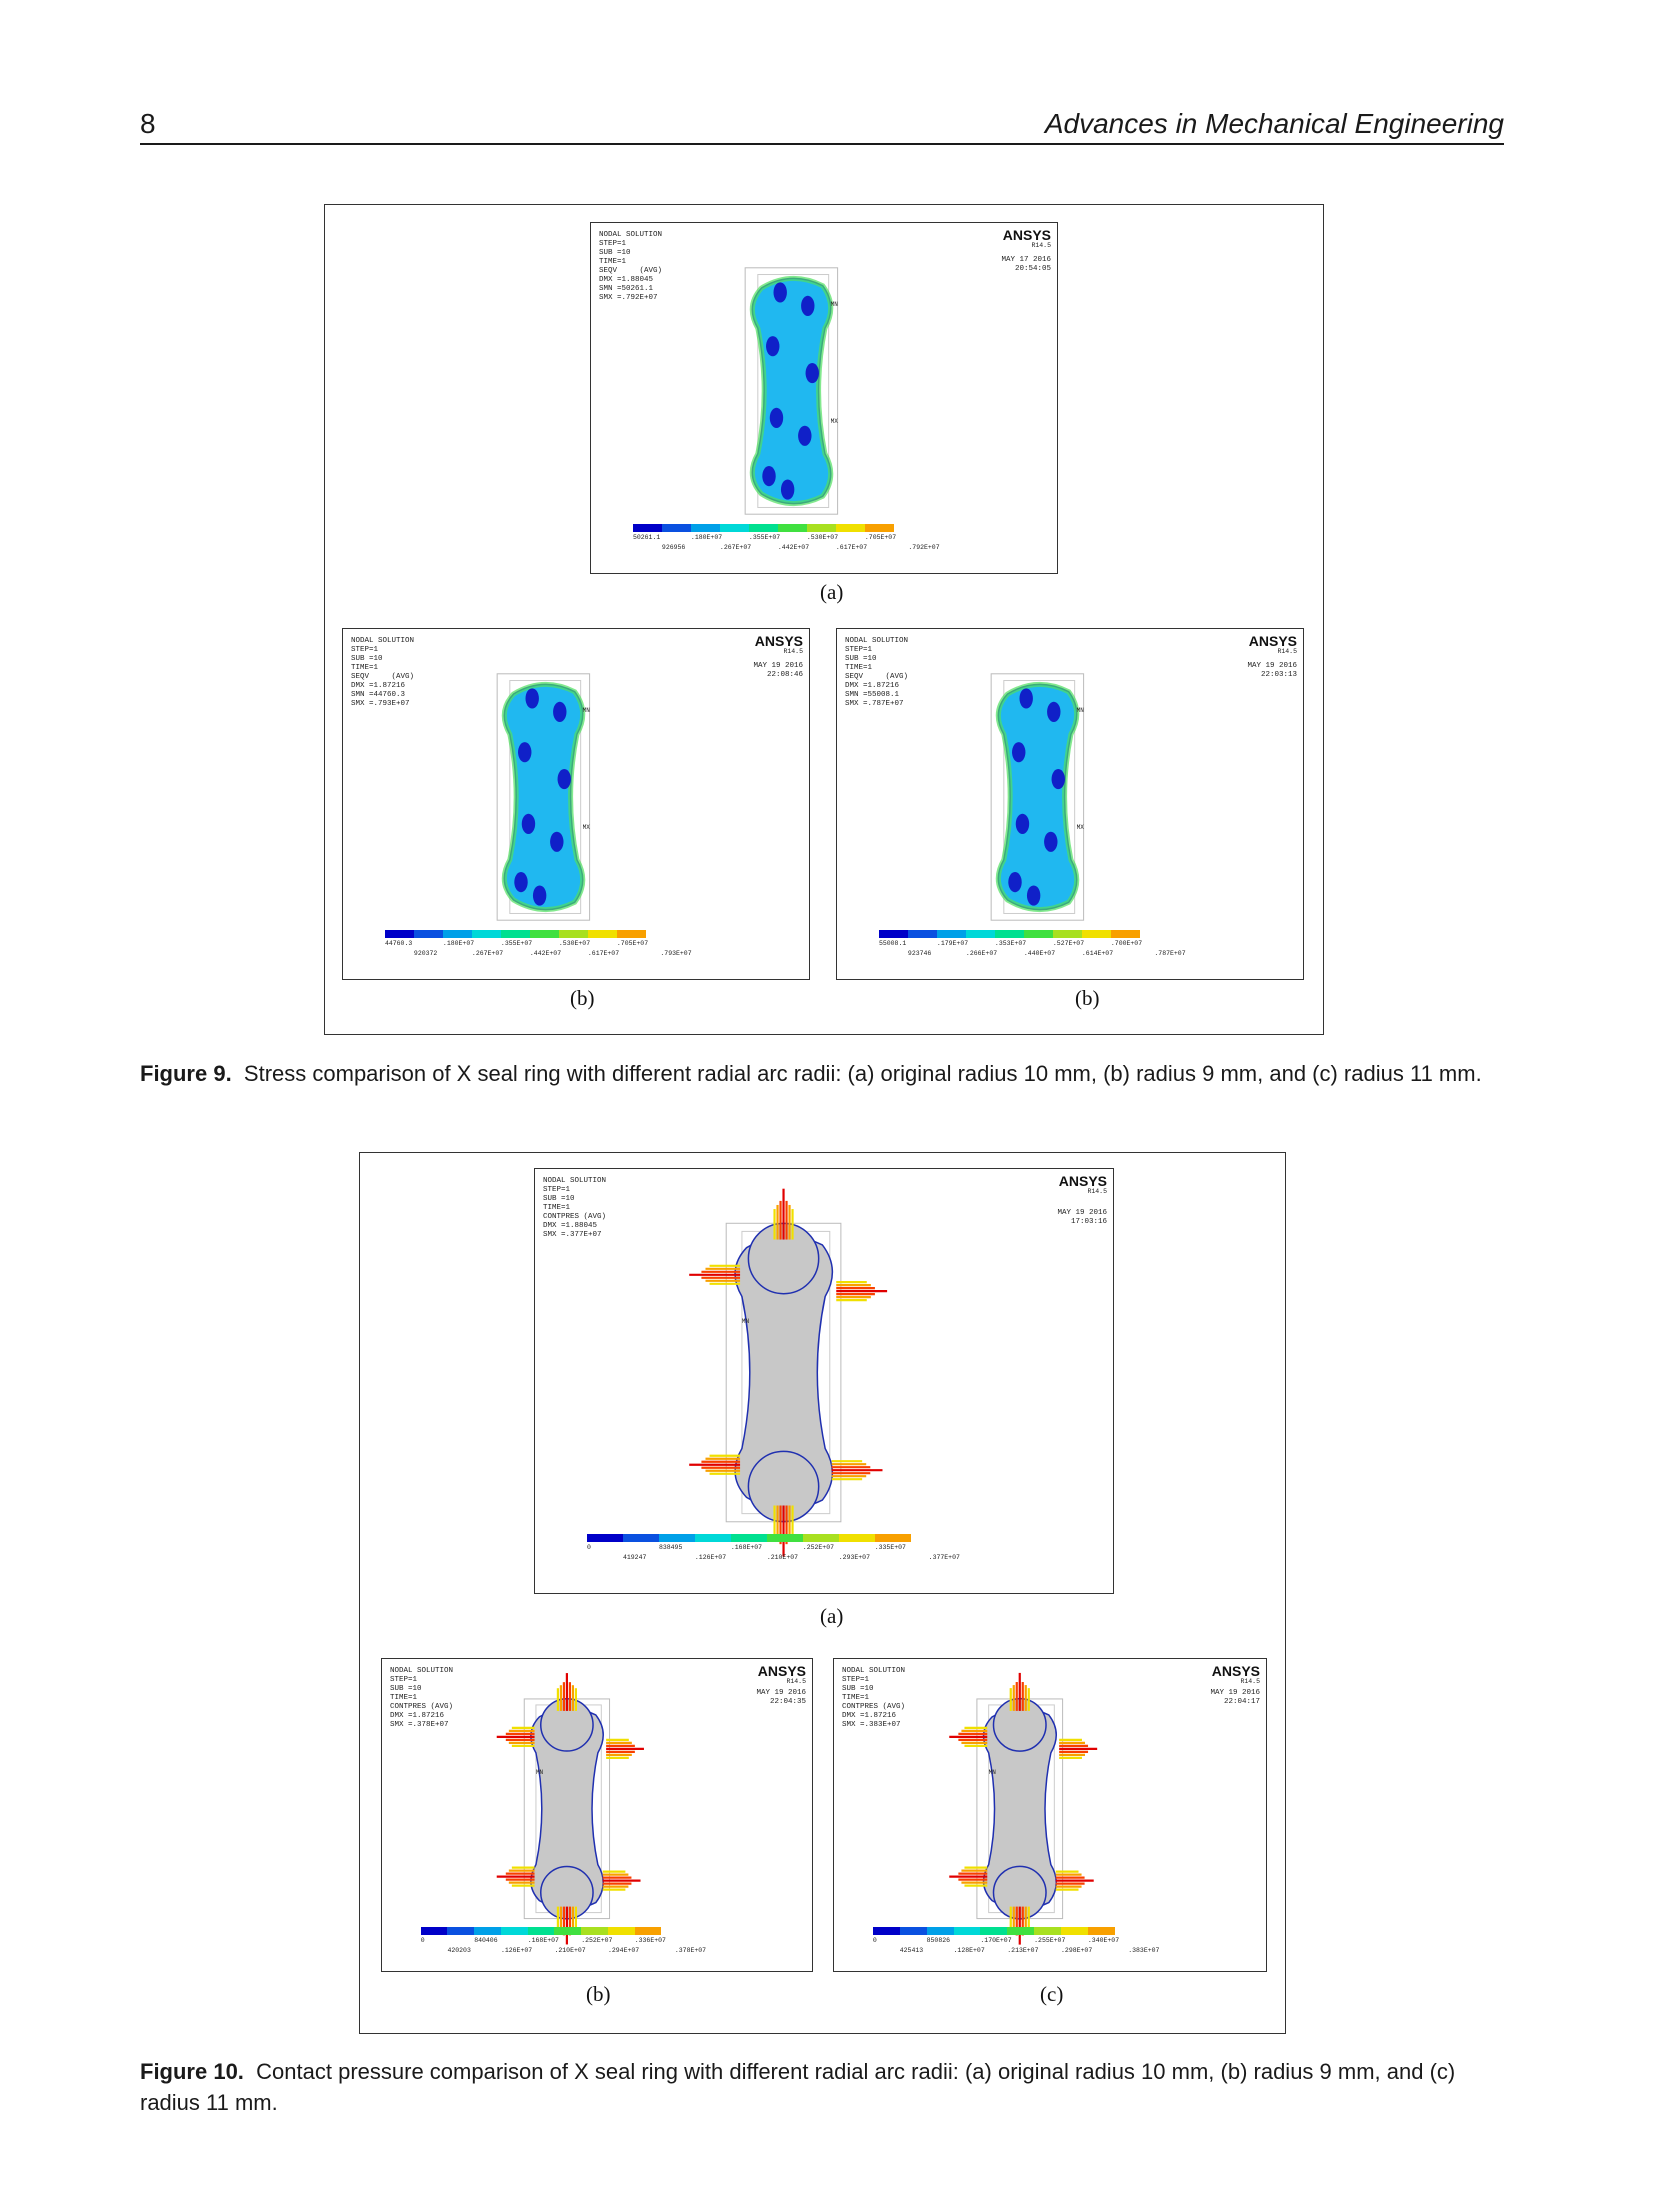  Describe the element at coordinates (690, 1951) in the screenshot. I see `legend-tick-label: .378E+07` at that location.